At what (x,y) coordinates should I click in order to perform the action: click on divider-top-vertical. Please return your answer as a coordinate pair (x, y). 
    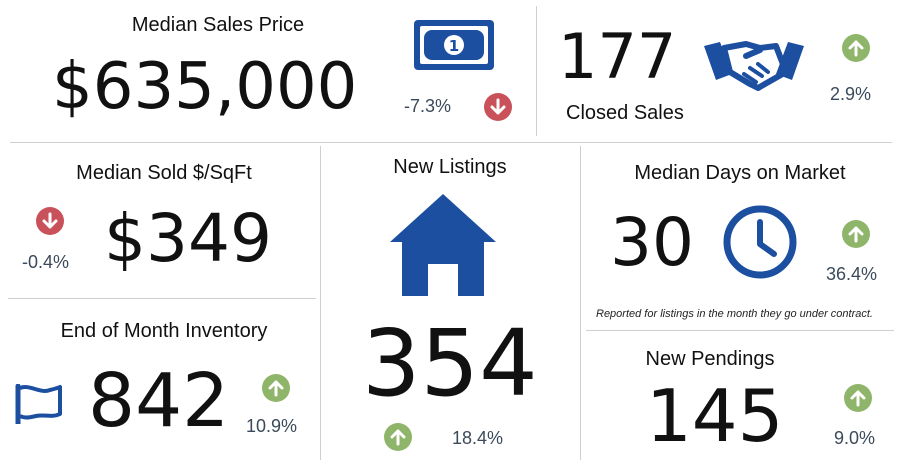
    Looking at the image, I should click on (536, 71).